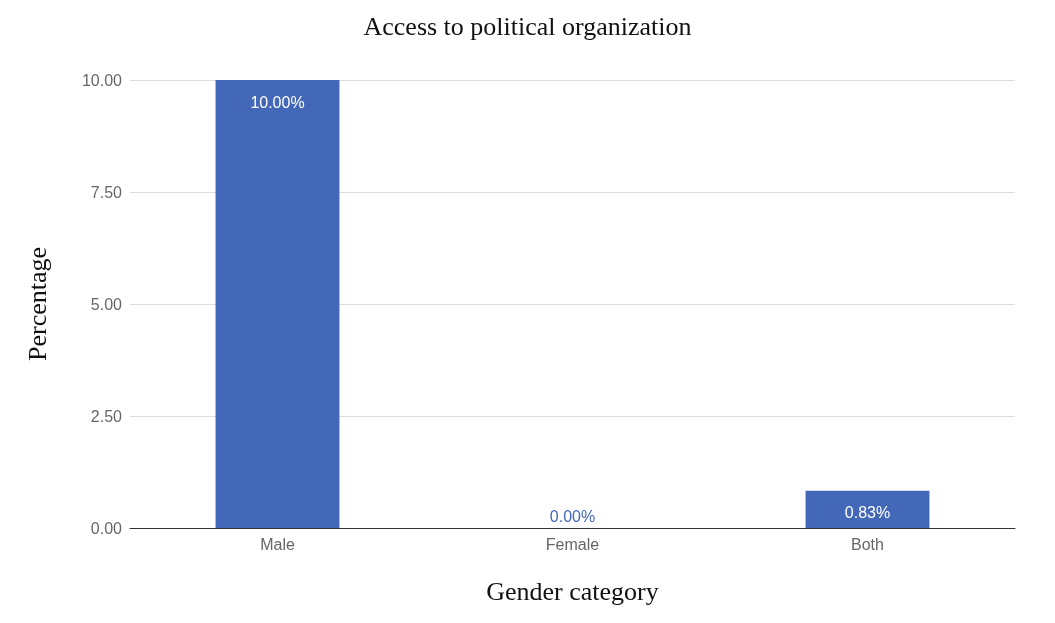 The image size is (1055, 623). Describe the element at coordinates (102, 80) in the screenshot. I see `y-tick-label: 10.00` at that location.